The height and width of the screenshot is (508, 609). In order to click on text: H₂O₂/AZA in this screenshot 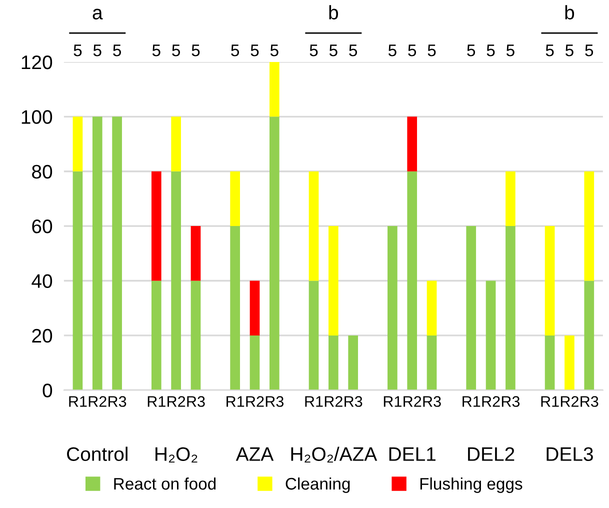, I will do `click(334, 454)`.